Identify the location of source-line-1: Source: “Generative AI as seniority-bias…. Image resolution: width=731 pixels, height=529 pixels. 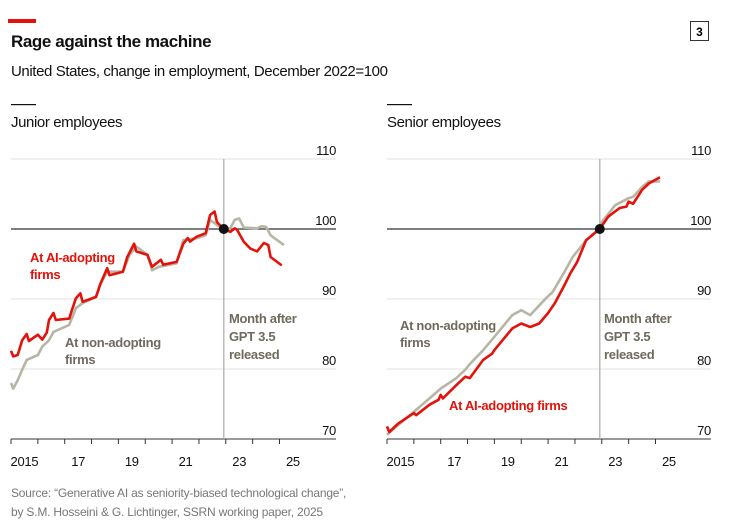
(178, 493).